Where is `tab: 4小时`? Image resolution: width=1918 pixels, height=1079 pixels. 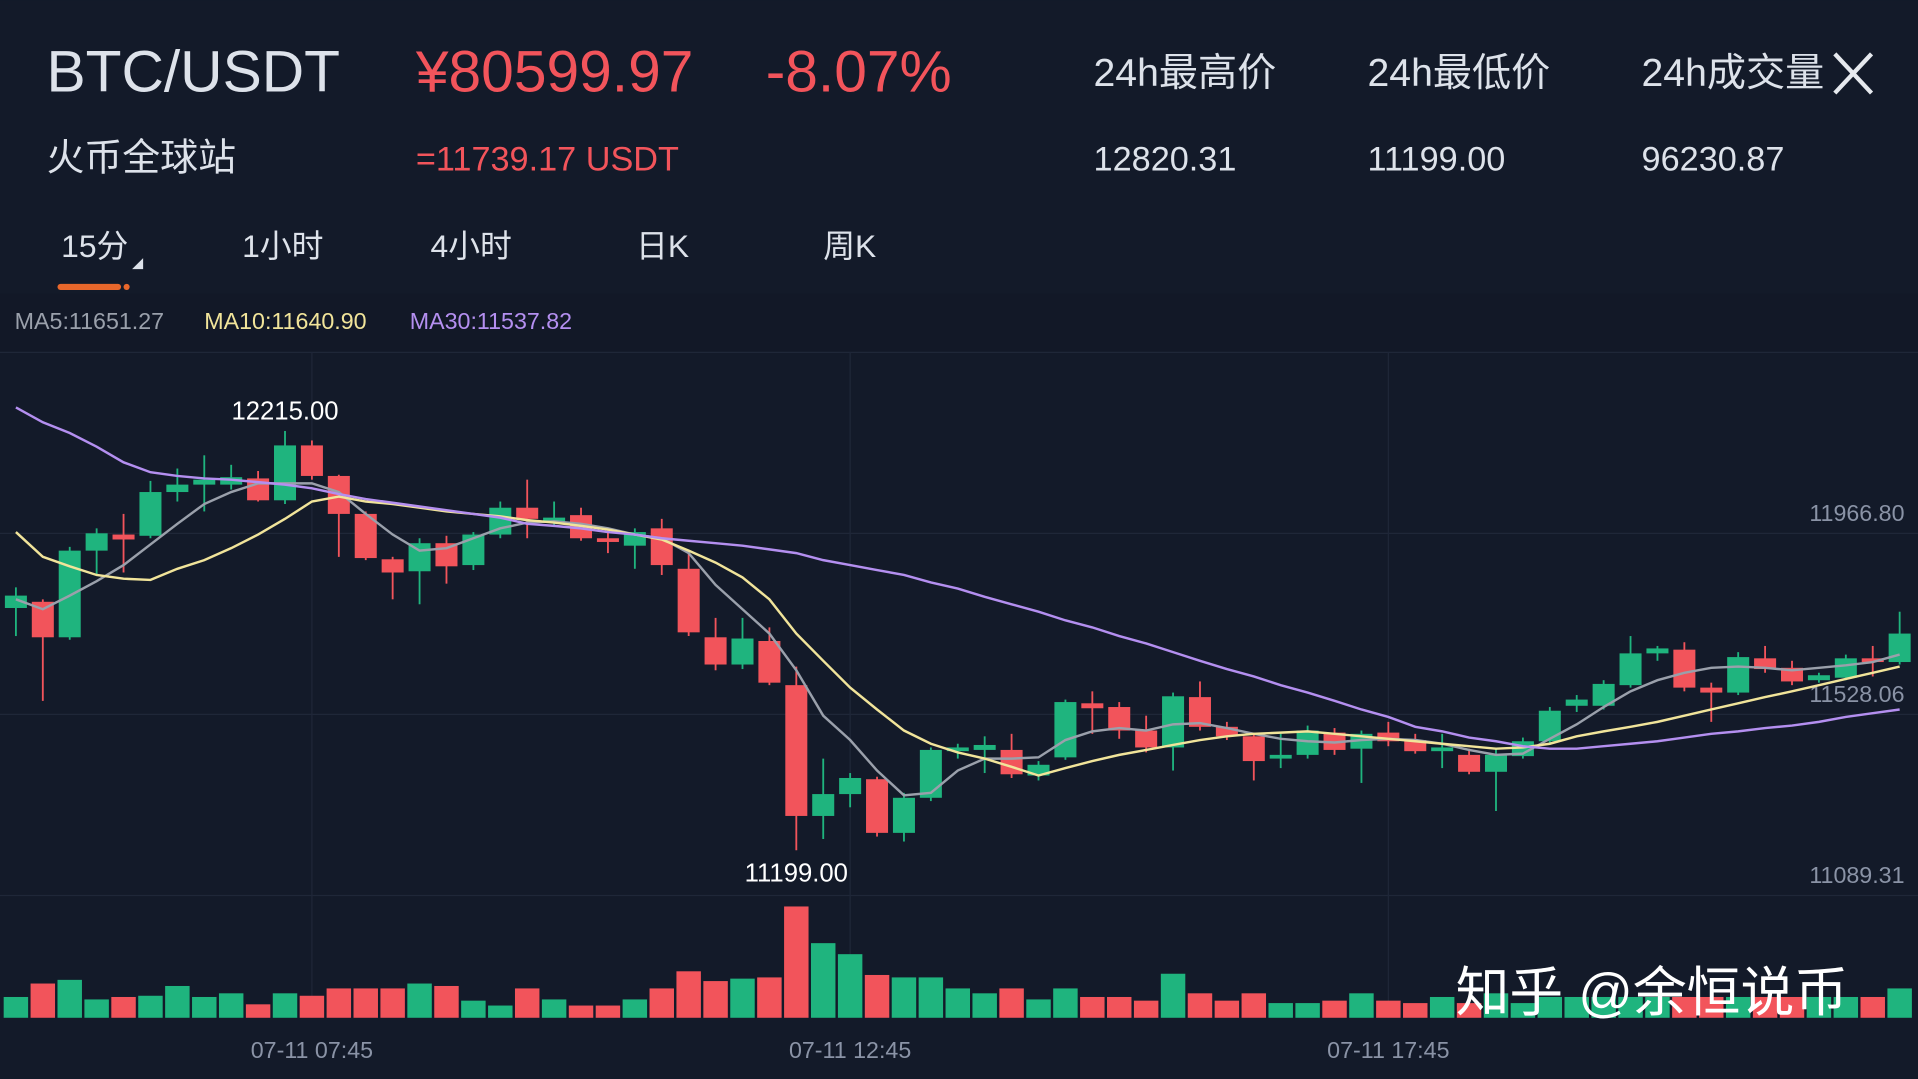 tab: 4小时 is located at coordinates (471, 246).